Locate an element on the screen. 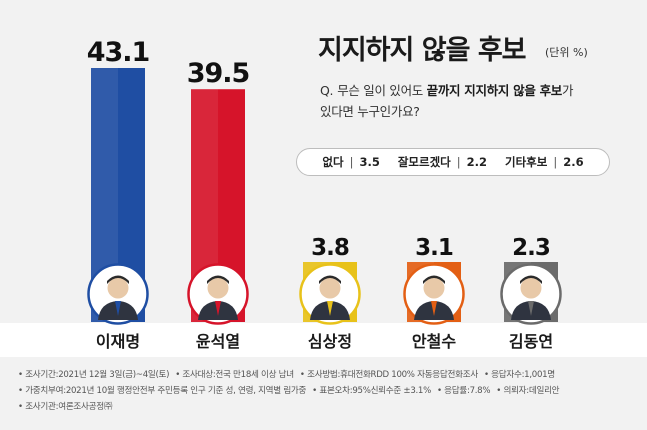 This screenshot has width=647, height=430. footer-item: 응답자수:1,001명 is located at coordinates (519, 375).